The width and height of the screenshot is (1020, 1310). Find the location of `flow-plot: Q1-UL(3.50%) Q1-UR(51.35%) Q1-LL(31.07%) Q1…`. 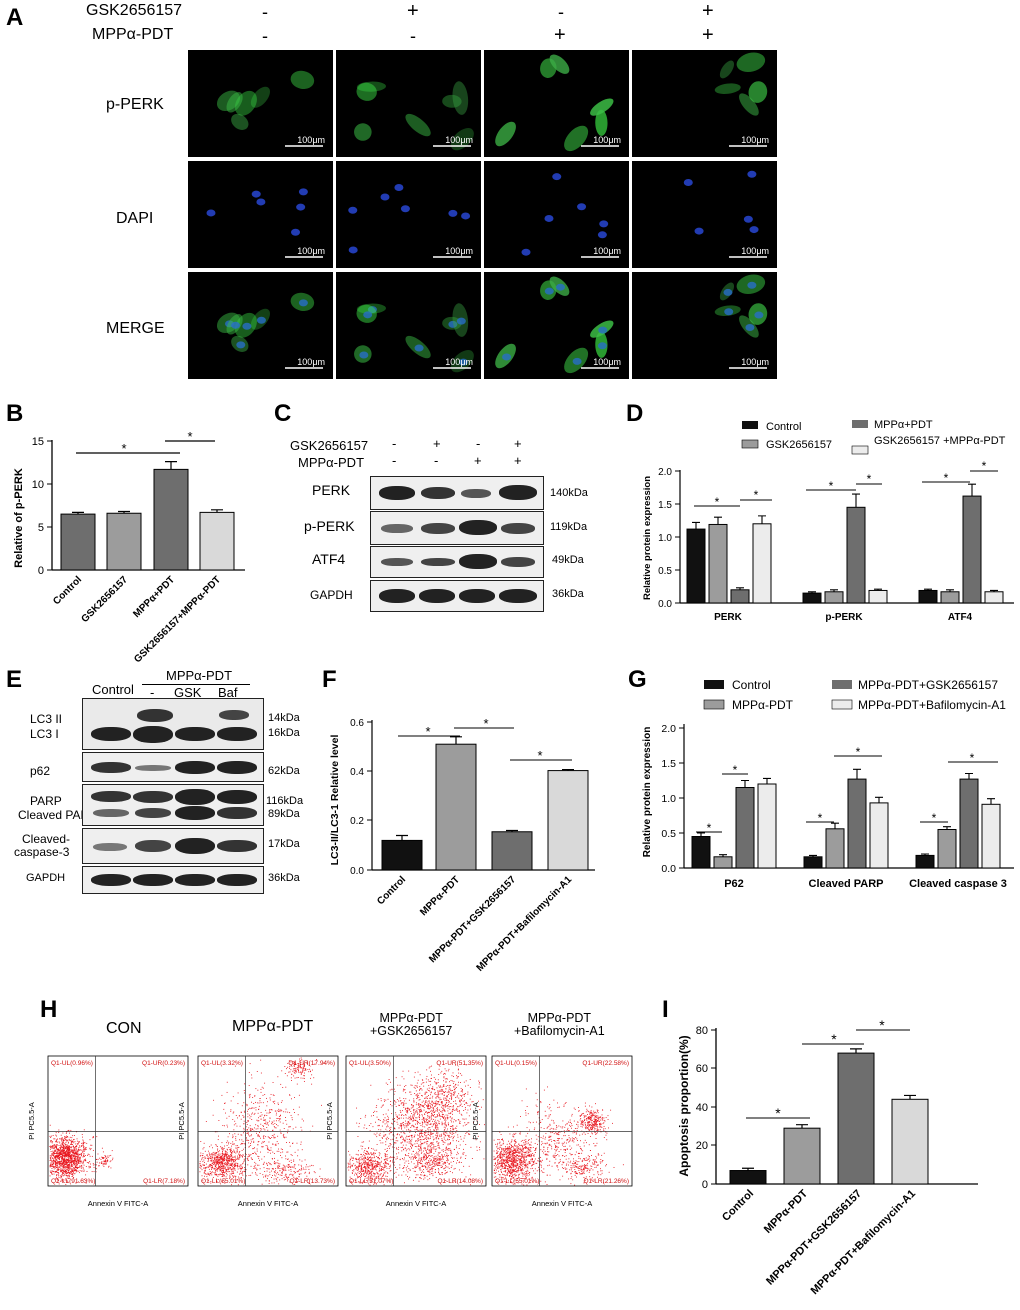

flow-plot: Q1-UL(3.50%) Q1-UR(51.35%) Q1-LL(31.07%) Q1… is located at coordinates (406, 1131).